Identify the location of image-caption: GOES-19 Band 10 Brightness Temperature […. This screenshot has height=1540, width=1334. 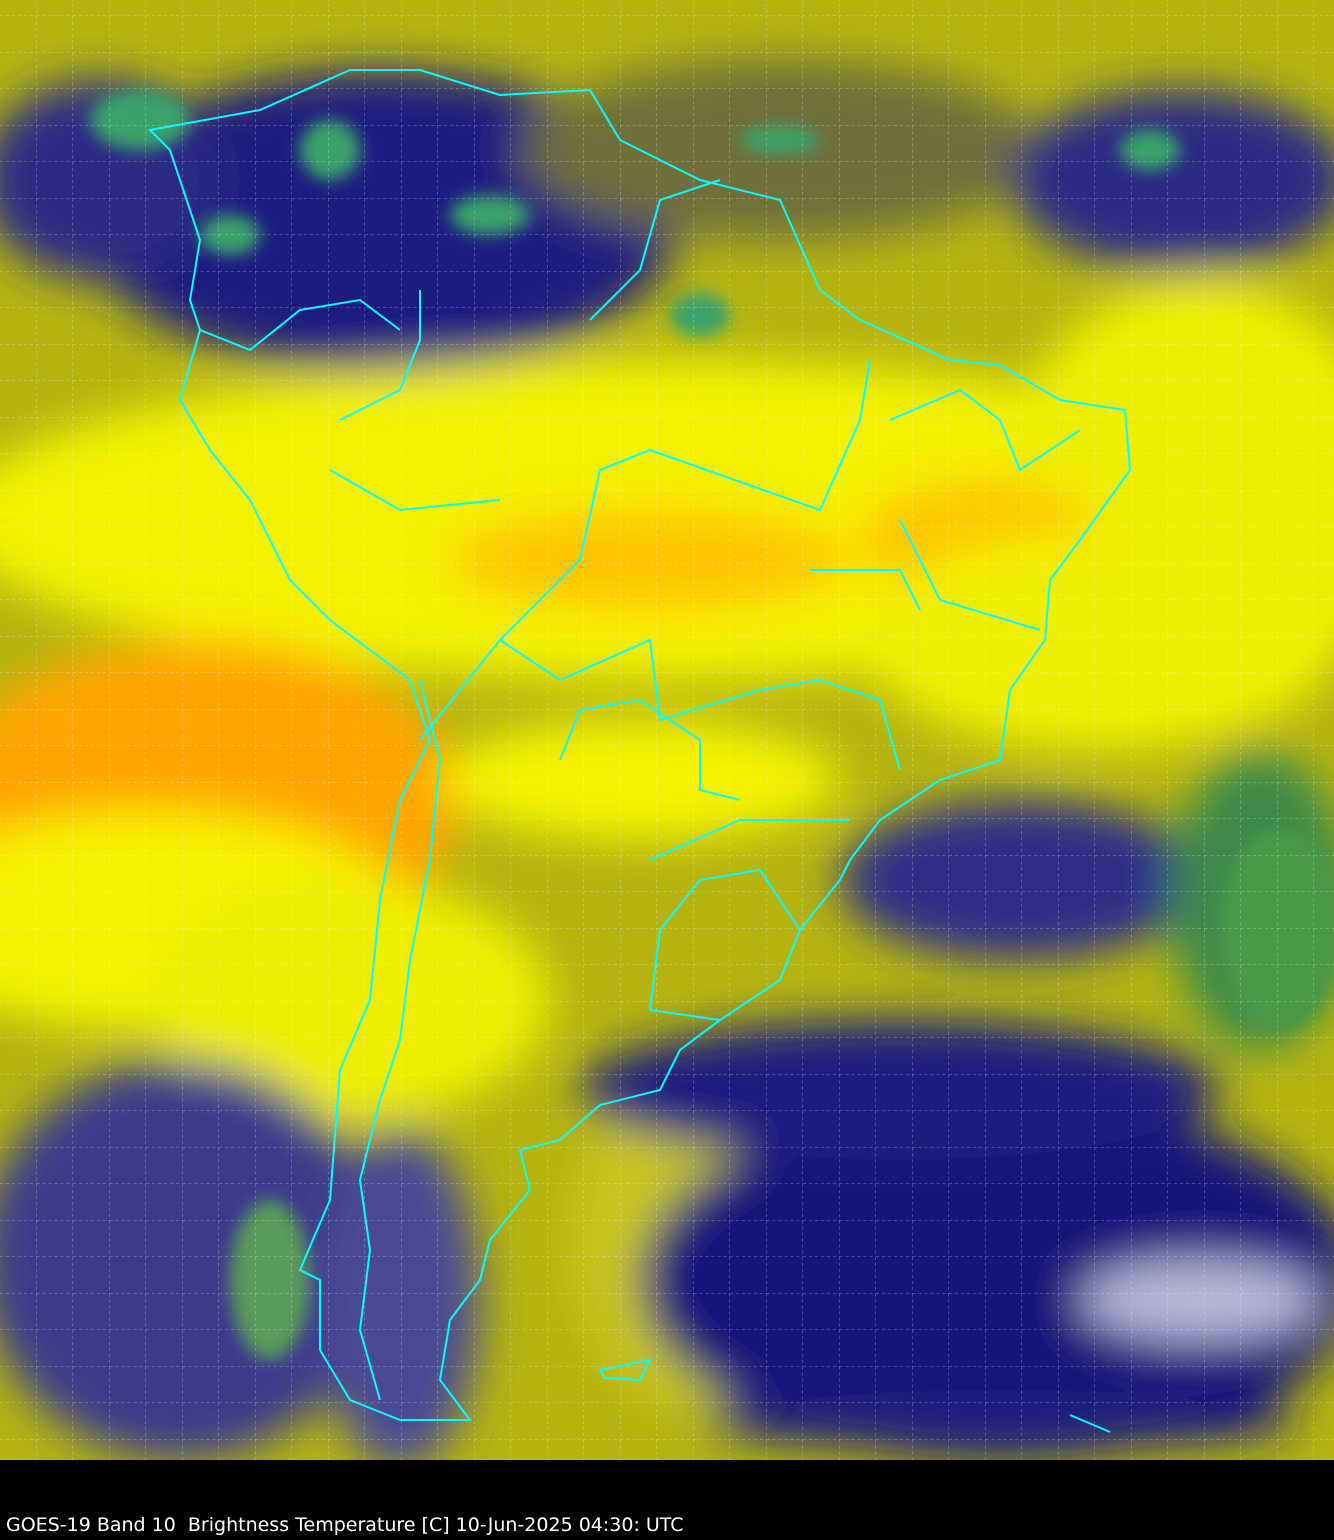
(345, 1525).